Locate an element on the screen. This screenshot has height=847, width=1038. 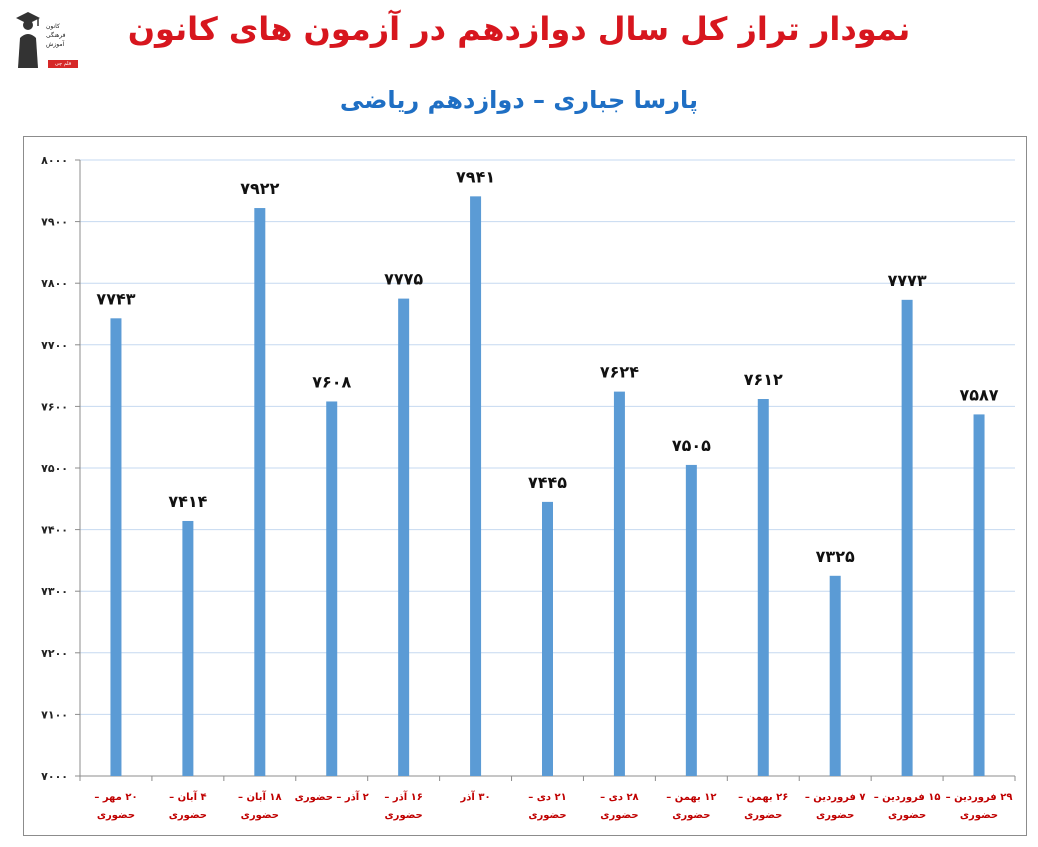
data-label: ۷۹۲۲ is located at coordinates (259, 188).